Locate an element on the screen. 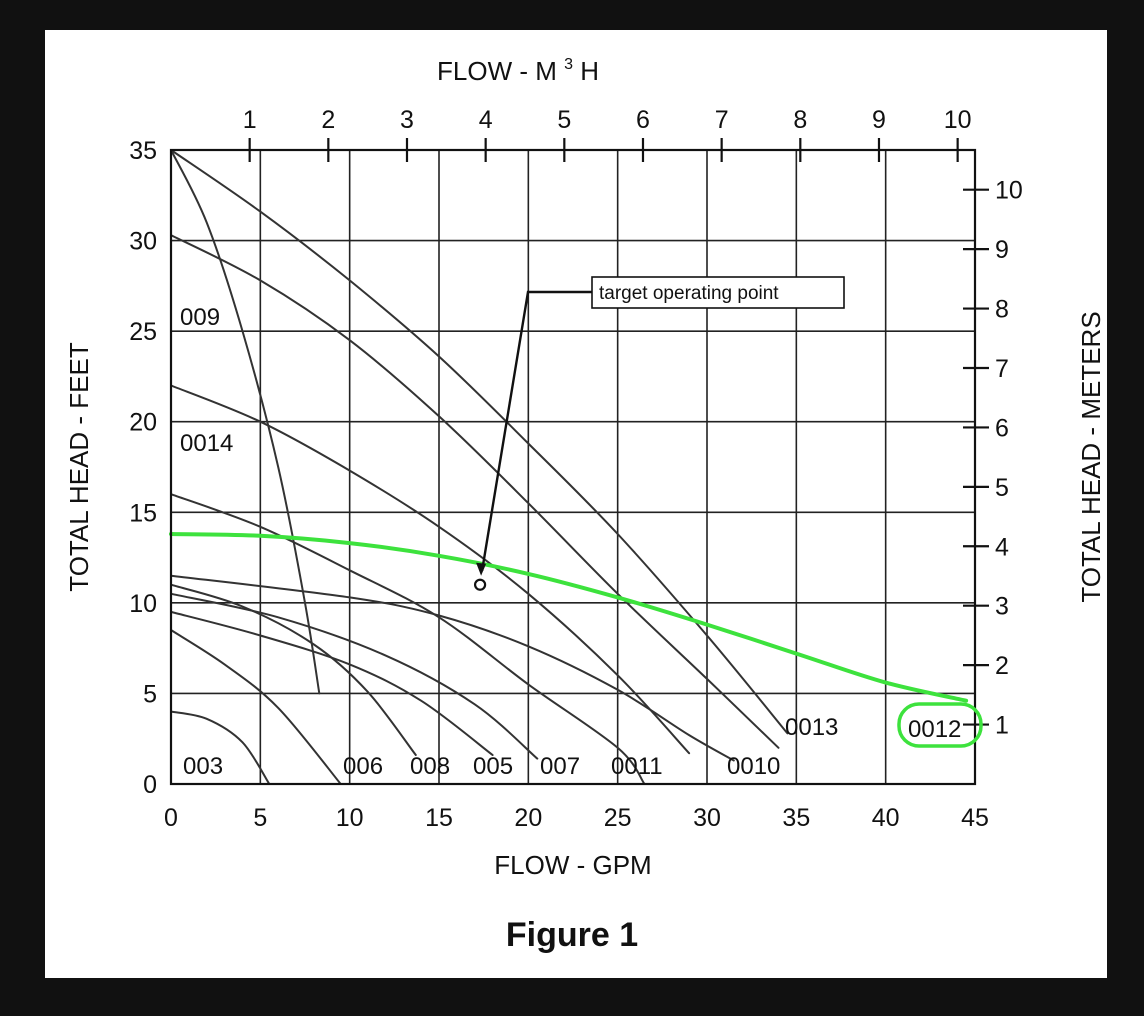 The image size is (1144, 1016). x-tick-label: 40 is located at coordinates (886, 818).